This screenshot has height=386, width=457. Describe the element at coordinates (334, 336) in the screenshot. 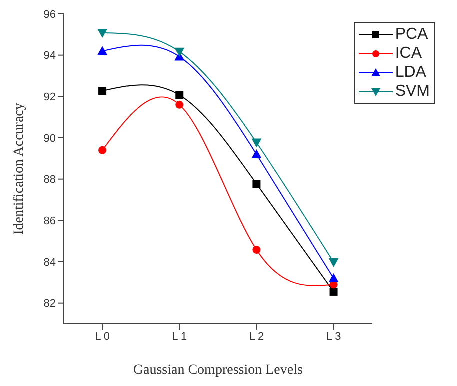

I see `x-tick-label: L 3` at that location.